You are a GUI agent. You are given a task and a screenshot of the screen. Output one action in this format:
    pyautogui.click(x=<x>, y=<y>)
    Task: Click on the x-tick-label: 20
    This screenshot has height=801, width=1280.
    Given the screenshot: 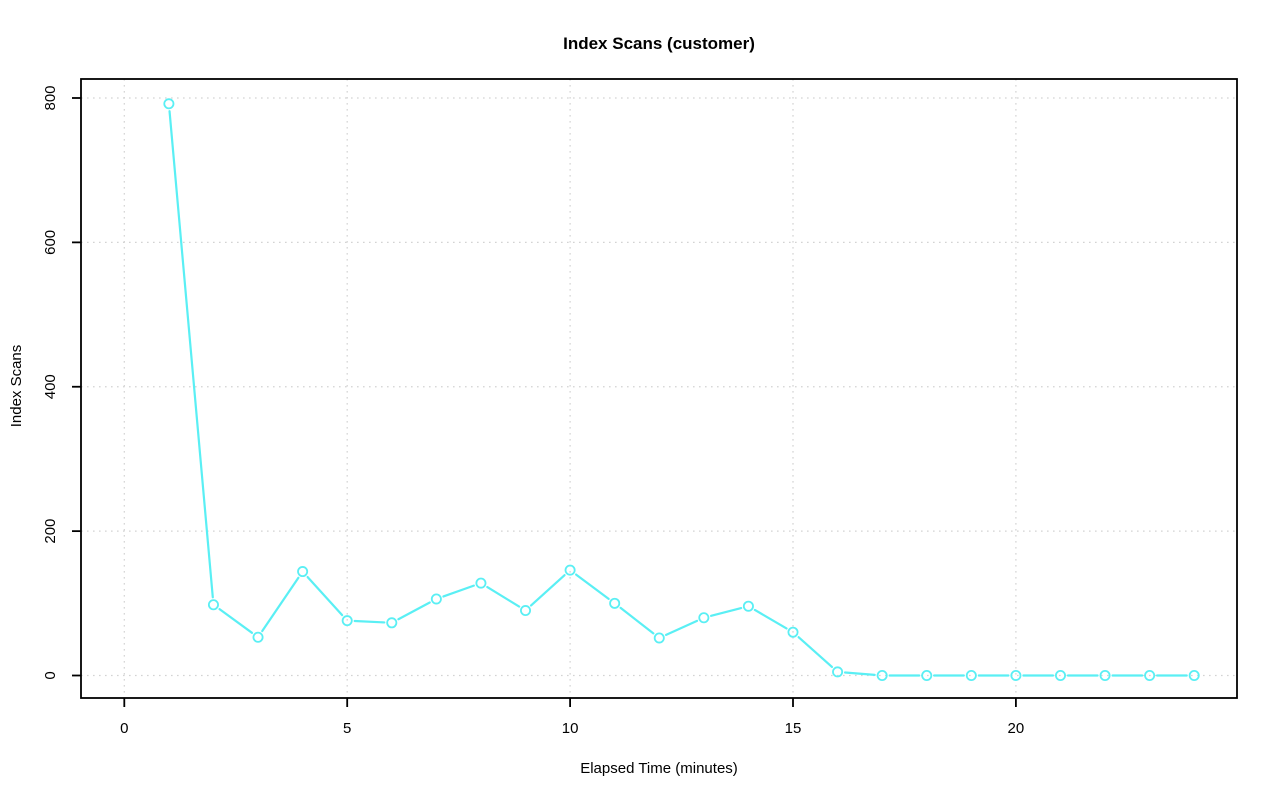 What is the action you would take?
    pyautogui.click(x=1016, y=728)
    